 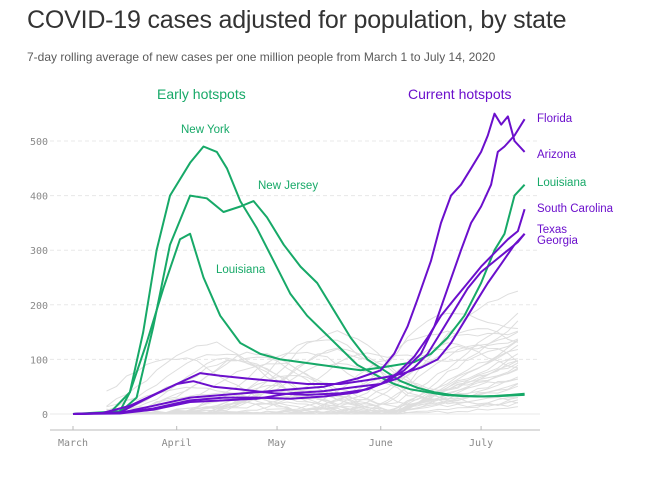 I want to click on series-label-south-carolina: South Carolina, so click(x=575, y=209).